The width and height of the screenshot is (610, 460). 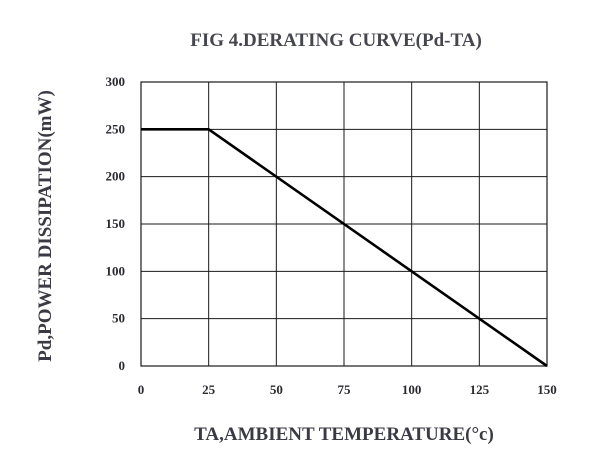 I want to click on x-axis-label: TA,AMBIENT TEMPERATURE(°c), so click(x=344, y=434).